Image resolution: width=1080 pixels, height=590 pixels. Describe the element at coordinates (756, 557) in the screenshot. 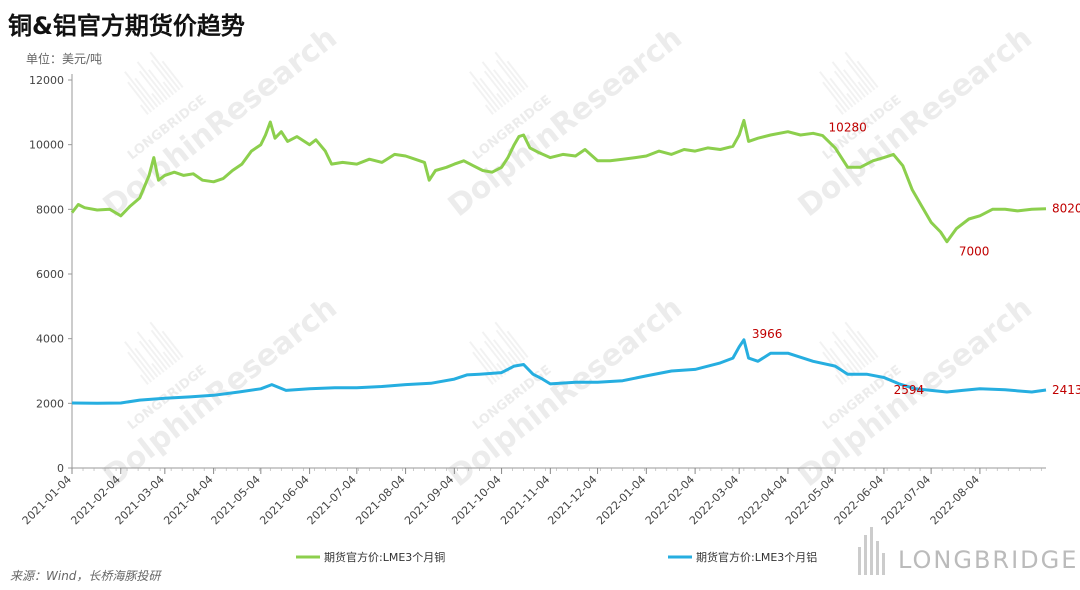

I see `legend-label: 期货官方价:LME3个月铝` at that location.